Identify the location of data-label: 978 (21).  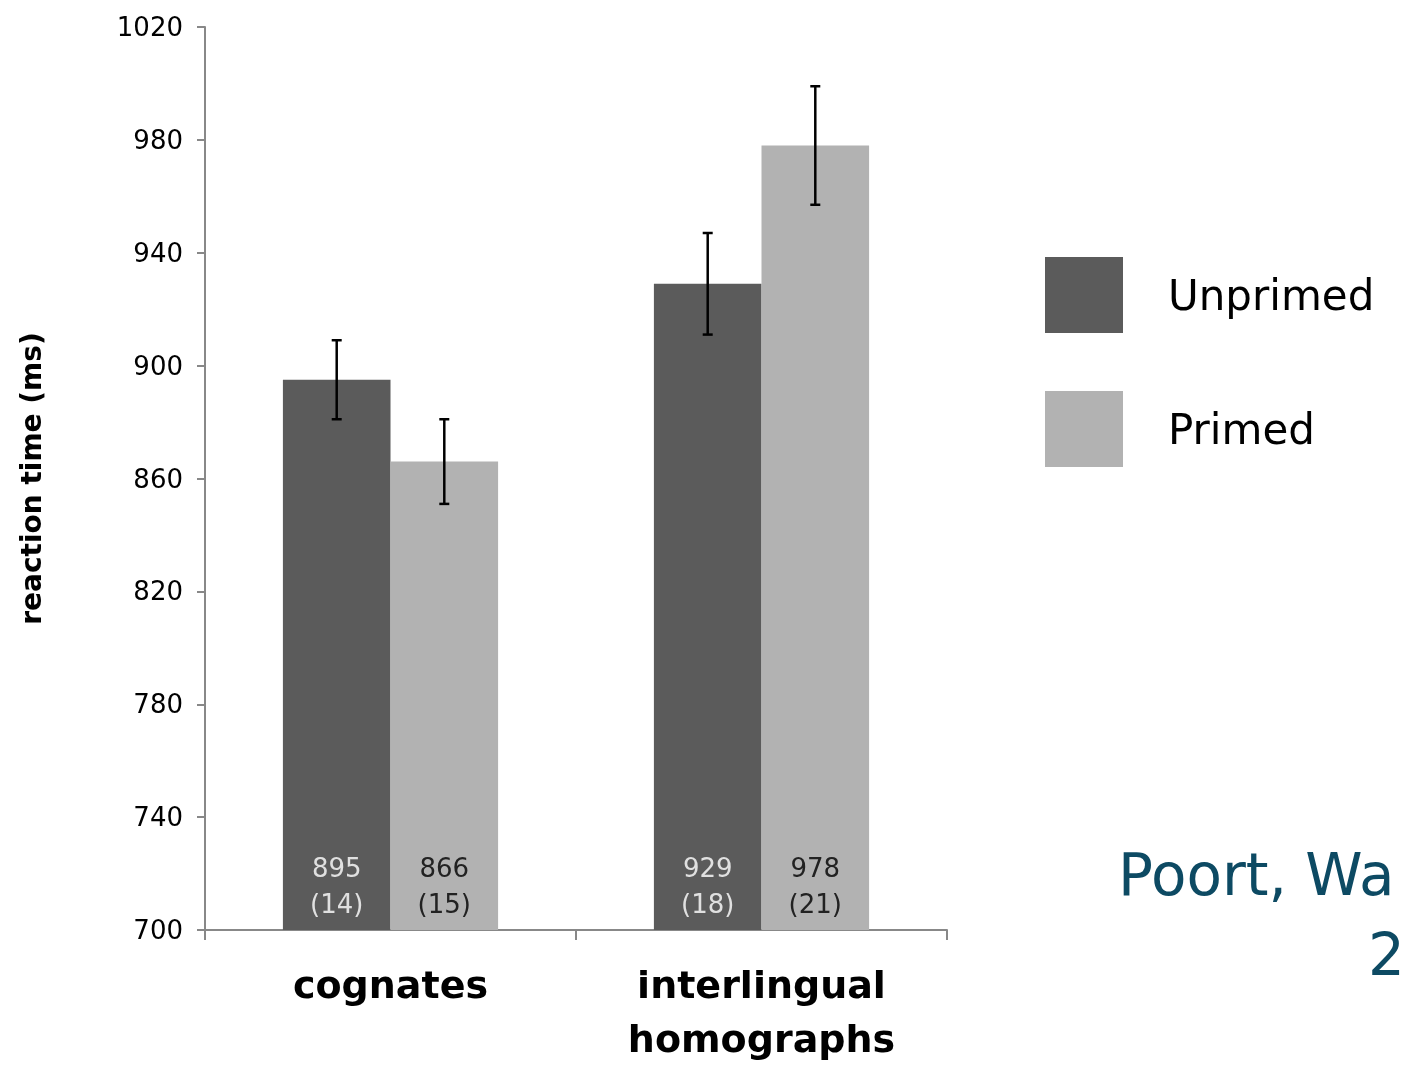
(815, 886).